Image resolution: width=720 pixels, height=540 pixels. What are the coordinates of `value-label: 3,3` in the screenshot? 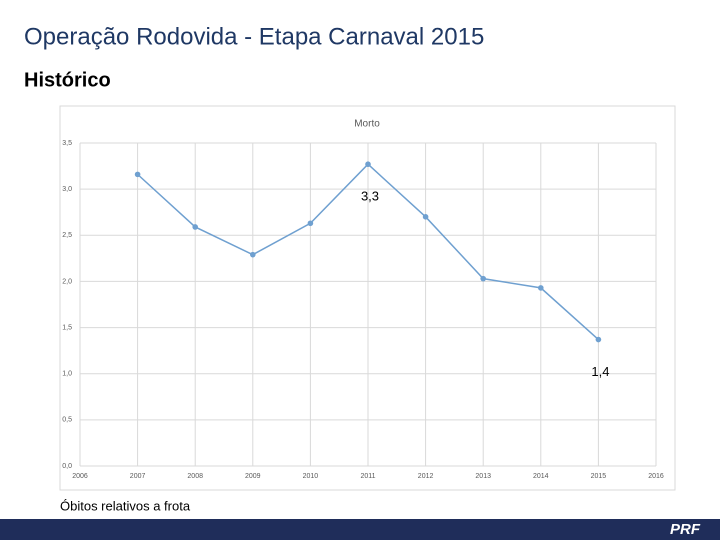 It's located at (370, 196).